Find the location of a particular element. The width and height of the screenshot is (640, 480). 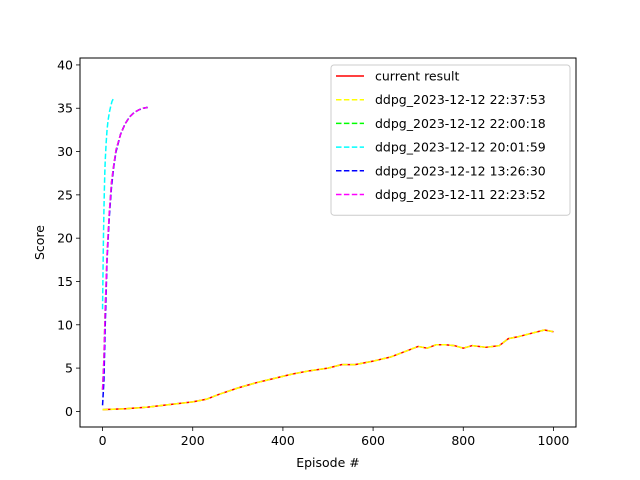

y-tick-label-4: 20 is located at coordinates (65, 238).